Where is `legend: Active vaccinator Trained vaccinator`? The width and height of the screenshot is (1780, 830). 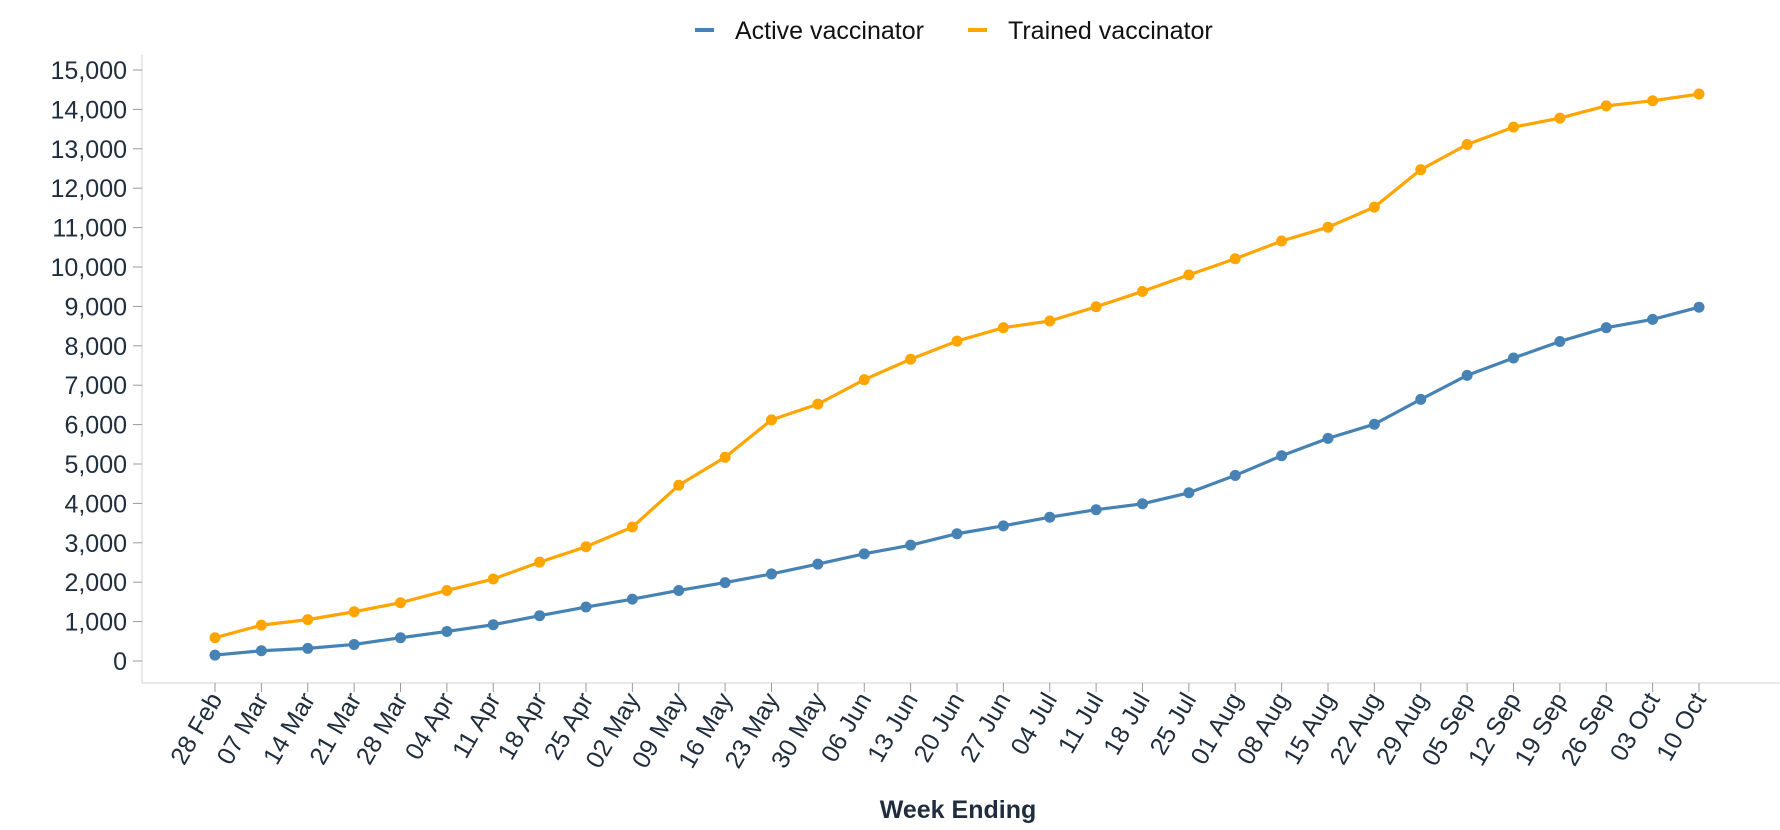
legend: Active vaccinator Trained vaccinator is located at coordinates (954, 31).